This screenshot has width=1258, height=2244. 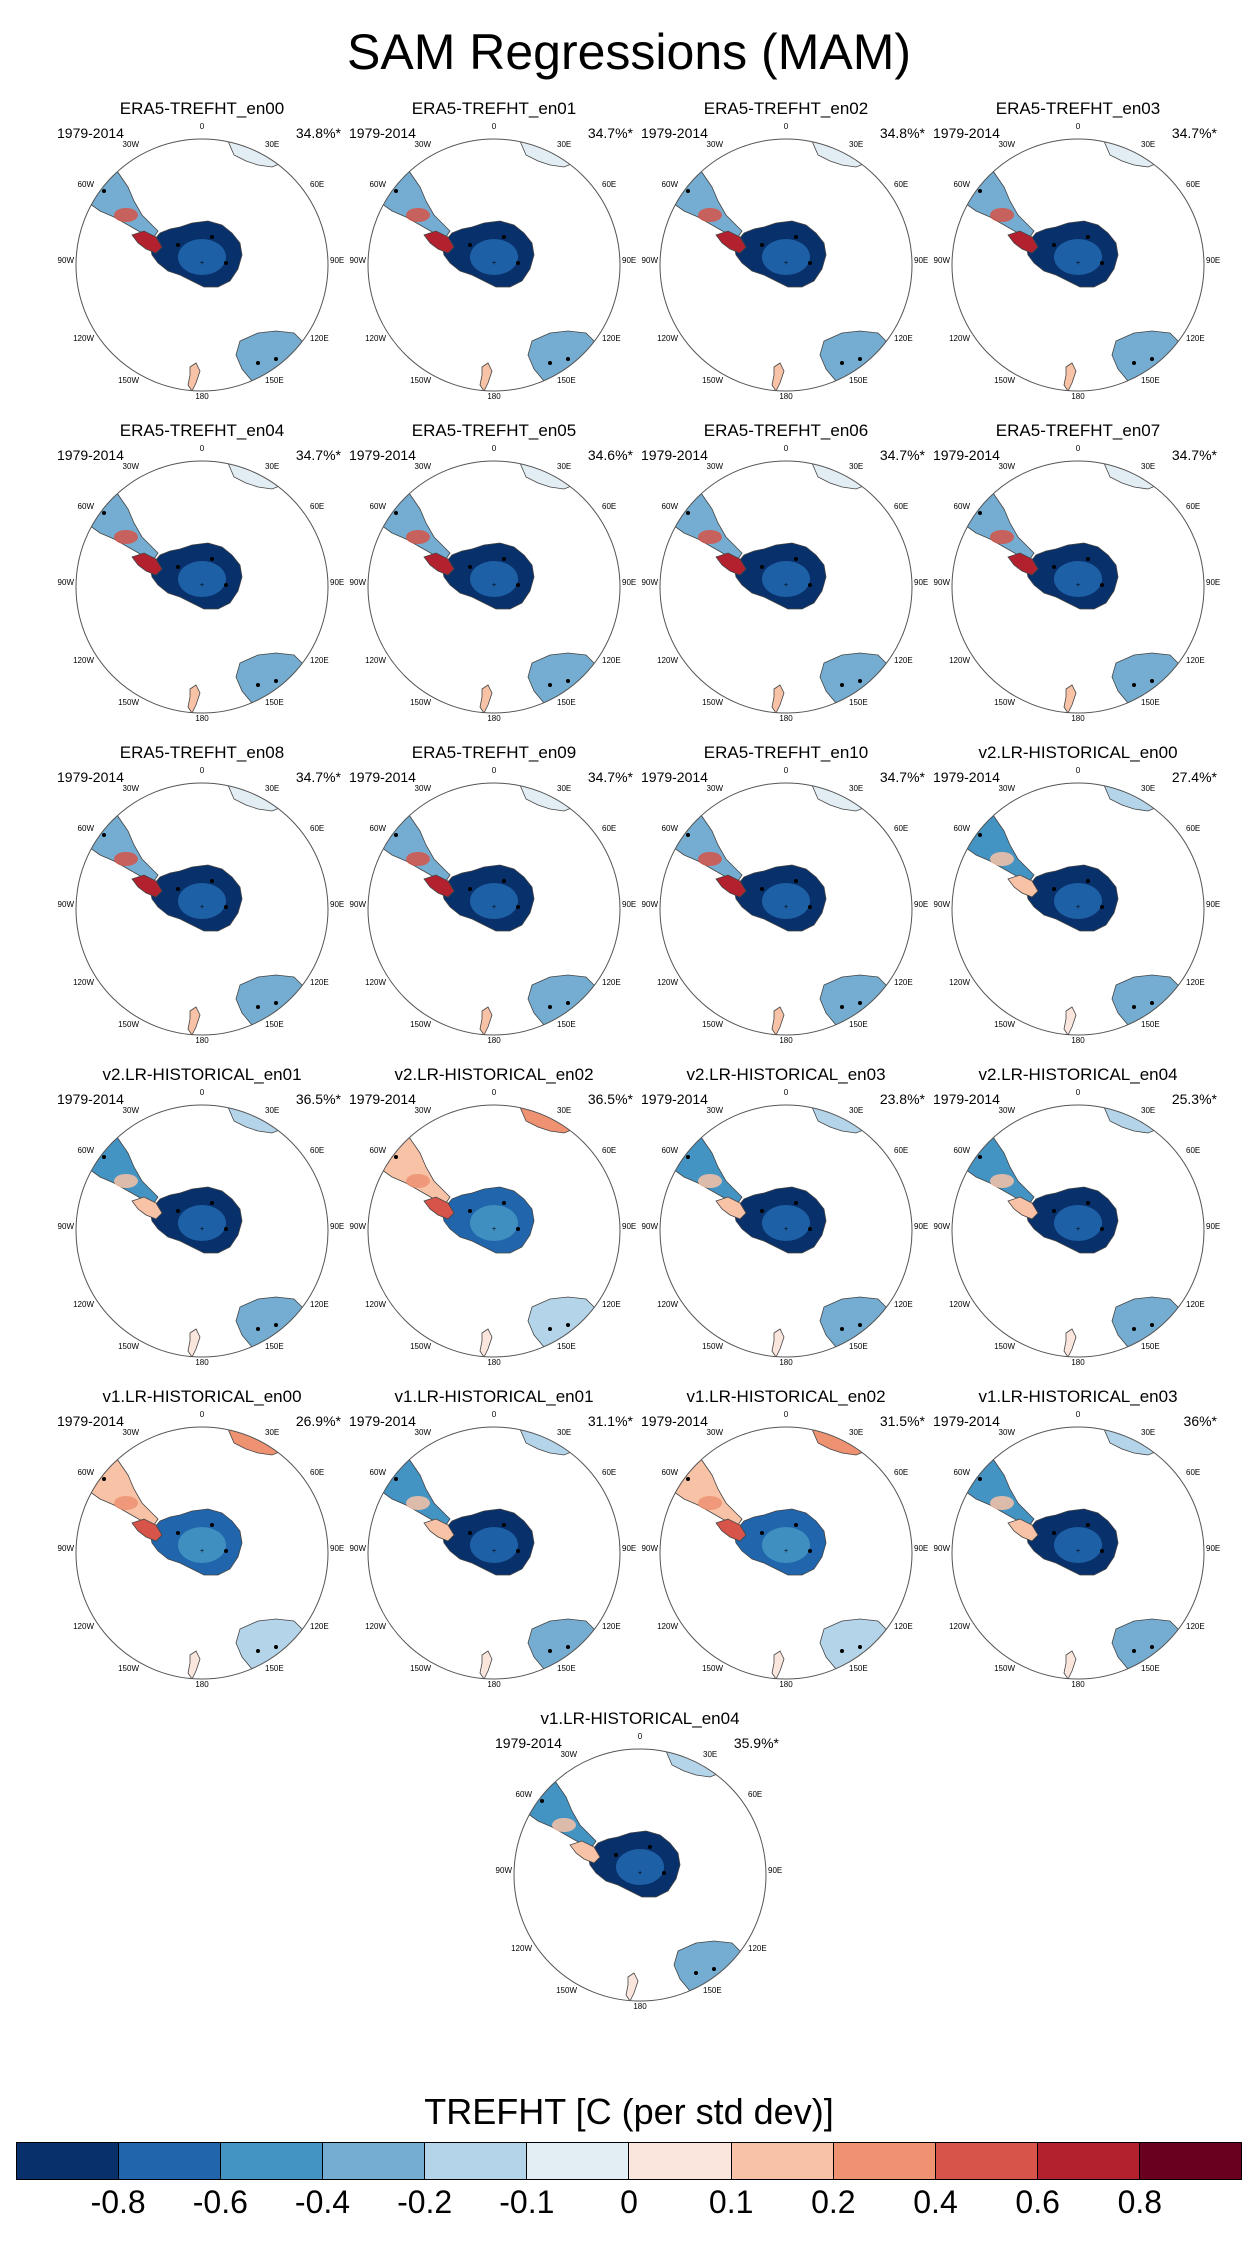 What do you see at coordinates (1037, 2202) in the screenshot?
I see `colorbar-tick: 0.6` at bounding box center [1037, 2202].